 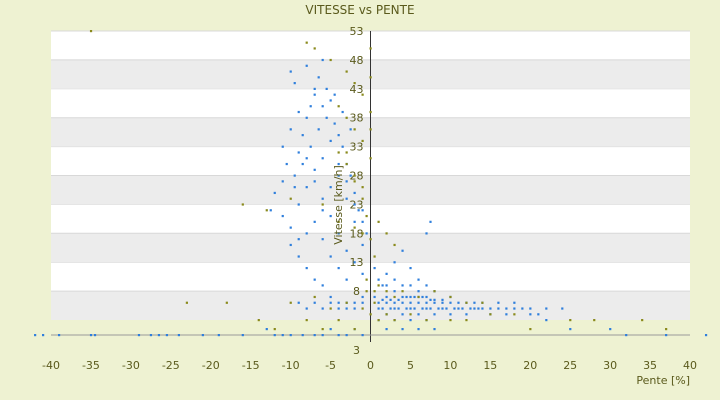 I want to click on x-tick-label: -40, so click(x=51, y=365).